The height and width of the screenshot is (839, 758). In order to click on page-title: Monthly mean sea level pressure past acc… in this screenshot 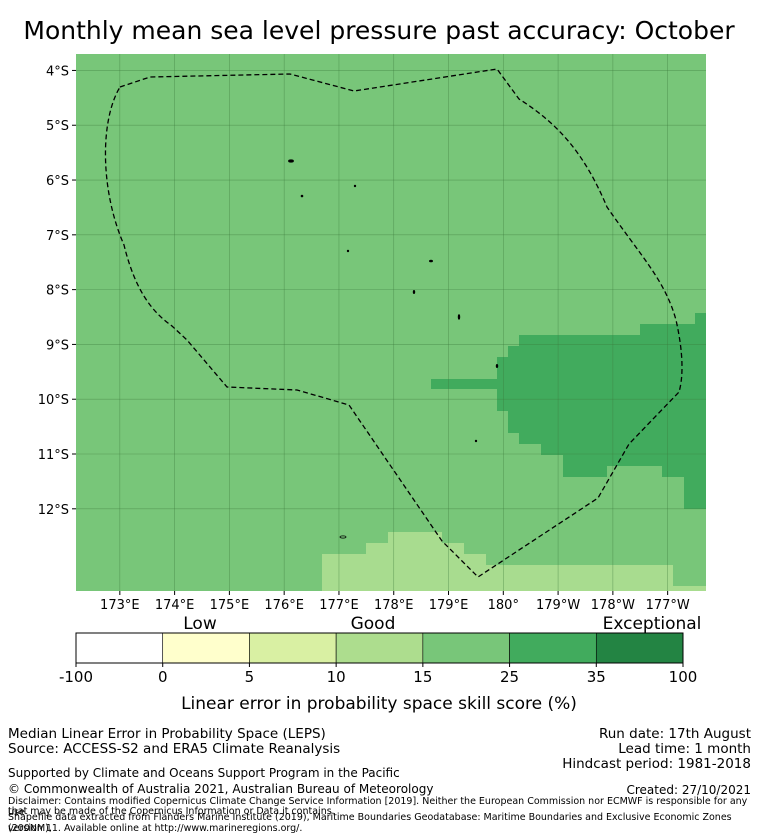, I will do `click(379, 30)`.